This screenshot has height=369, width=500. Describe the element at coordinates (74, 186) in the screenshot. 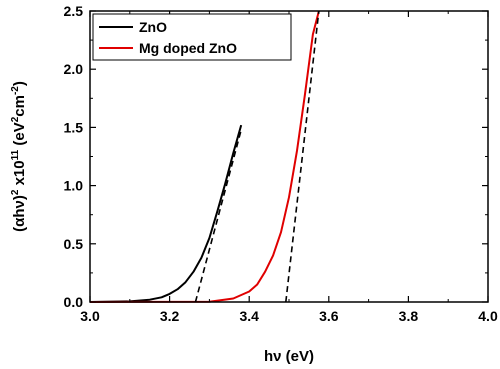

I see `y-tick-label: 1.0` at that location.